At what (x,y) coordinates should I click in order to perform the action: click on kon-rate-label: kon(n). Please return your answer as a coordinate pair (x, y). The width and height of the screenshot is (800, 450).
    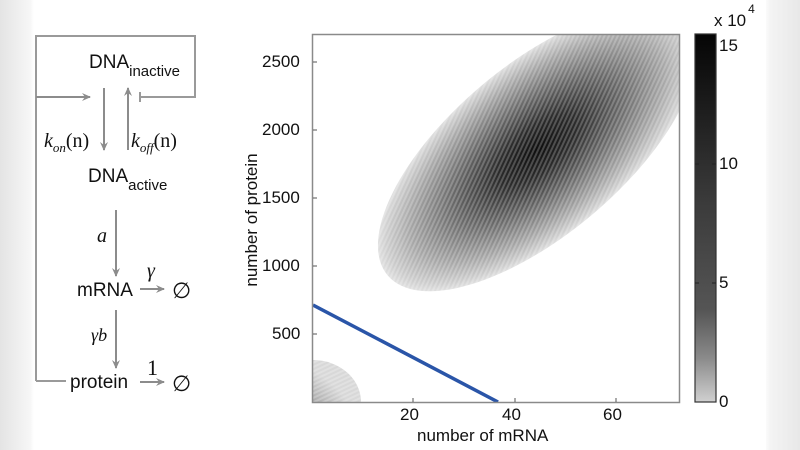
    Looking at the image, I should click on (66, 143).